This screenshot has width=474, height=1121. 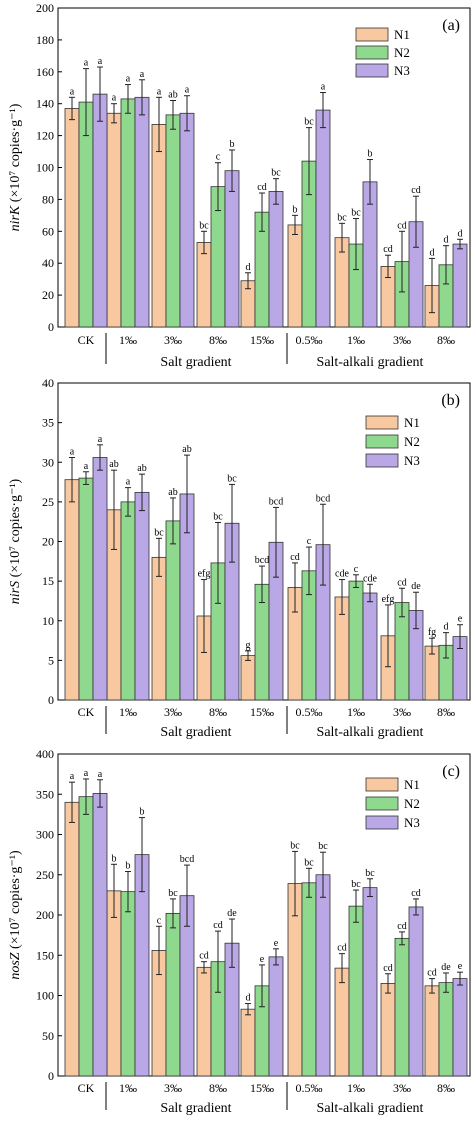 I want to click on y-tick-label: 15, so click(x=48, y=581).